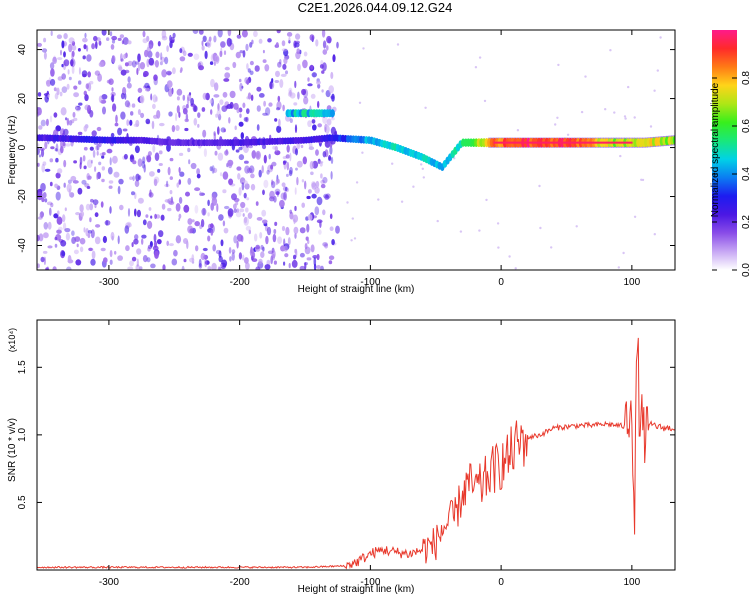 This screenshot has height=600, width=750. What do you see at coordinates (310, 113) in the screenshot?
I see `secondary-band` at bounding box center [310, 113].